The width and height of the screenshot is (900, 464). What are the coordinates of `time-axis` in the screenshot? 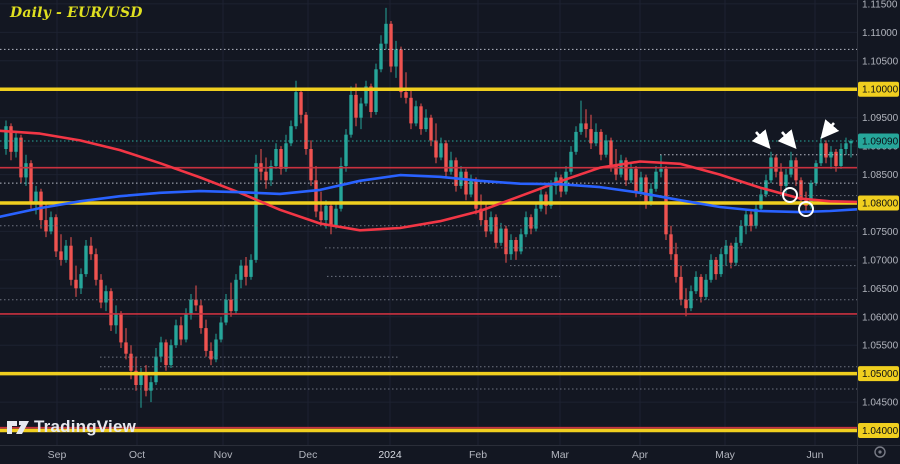 It's located at (450, 454).